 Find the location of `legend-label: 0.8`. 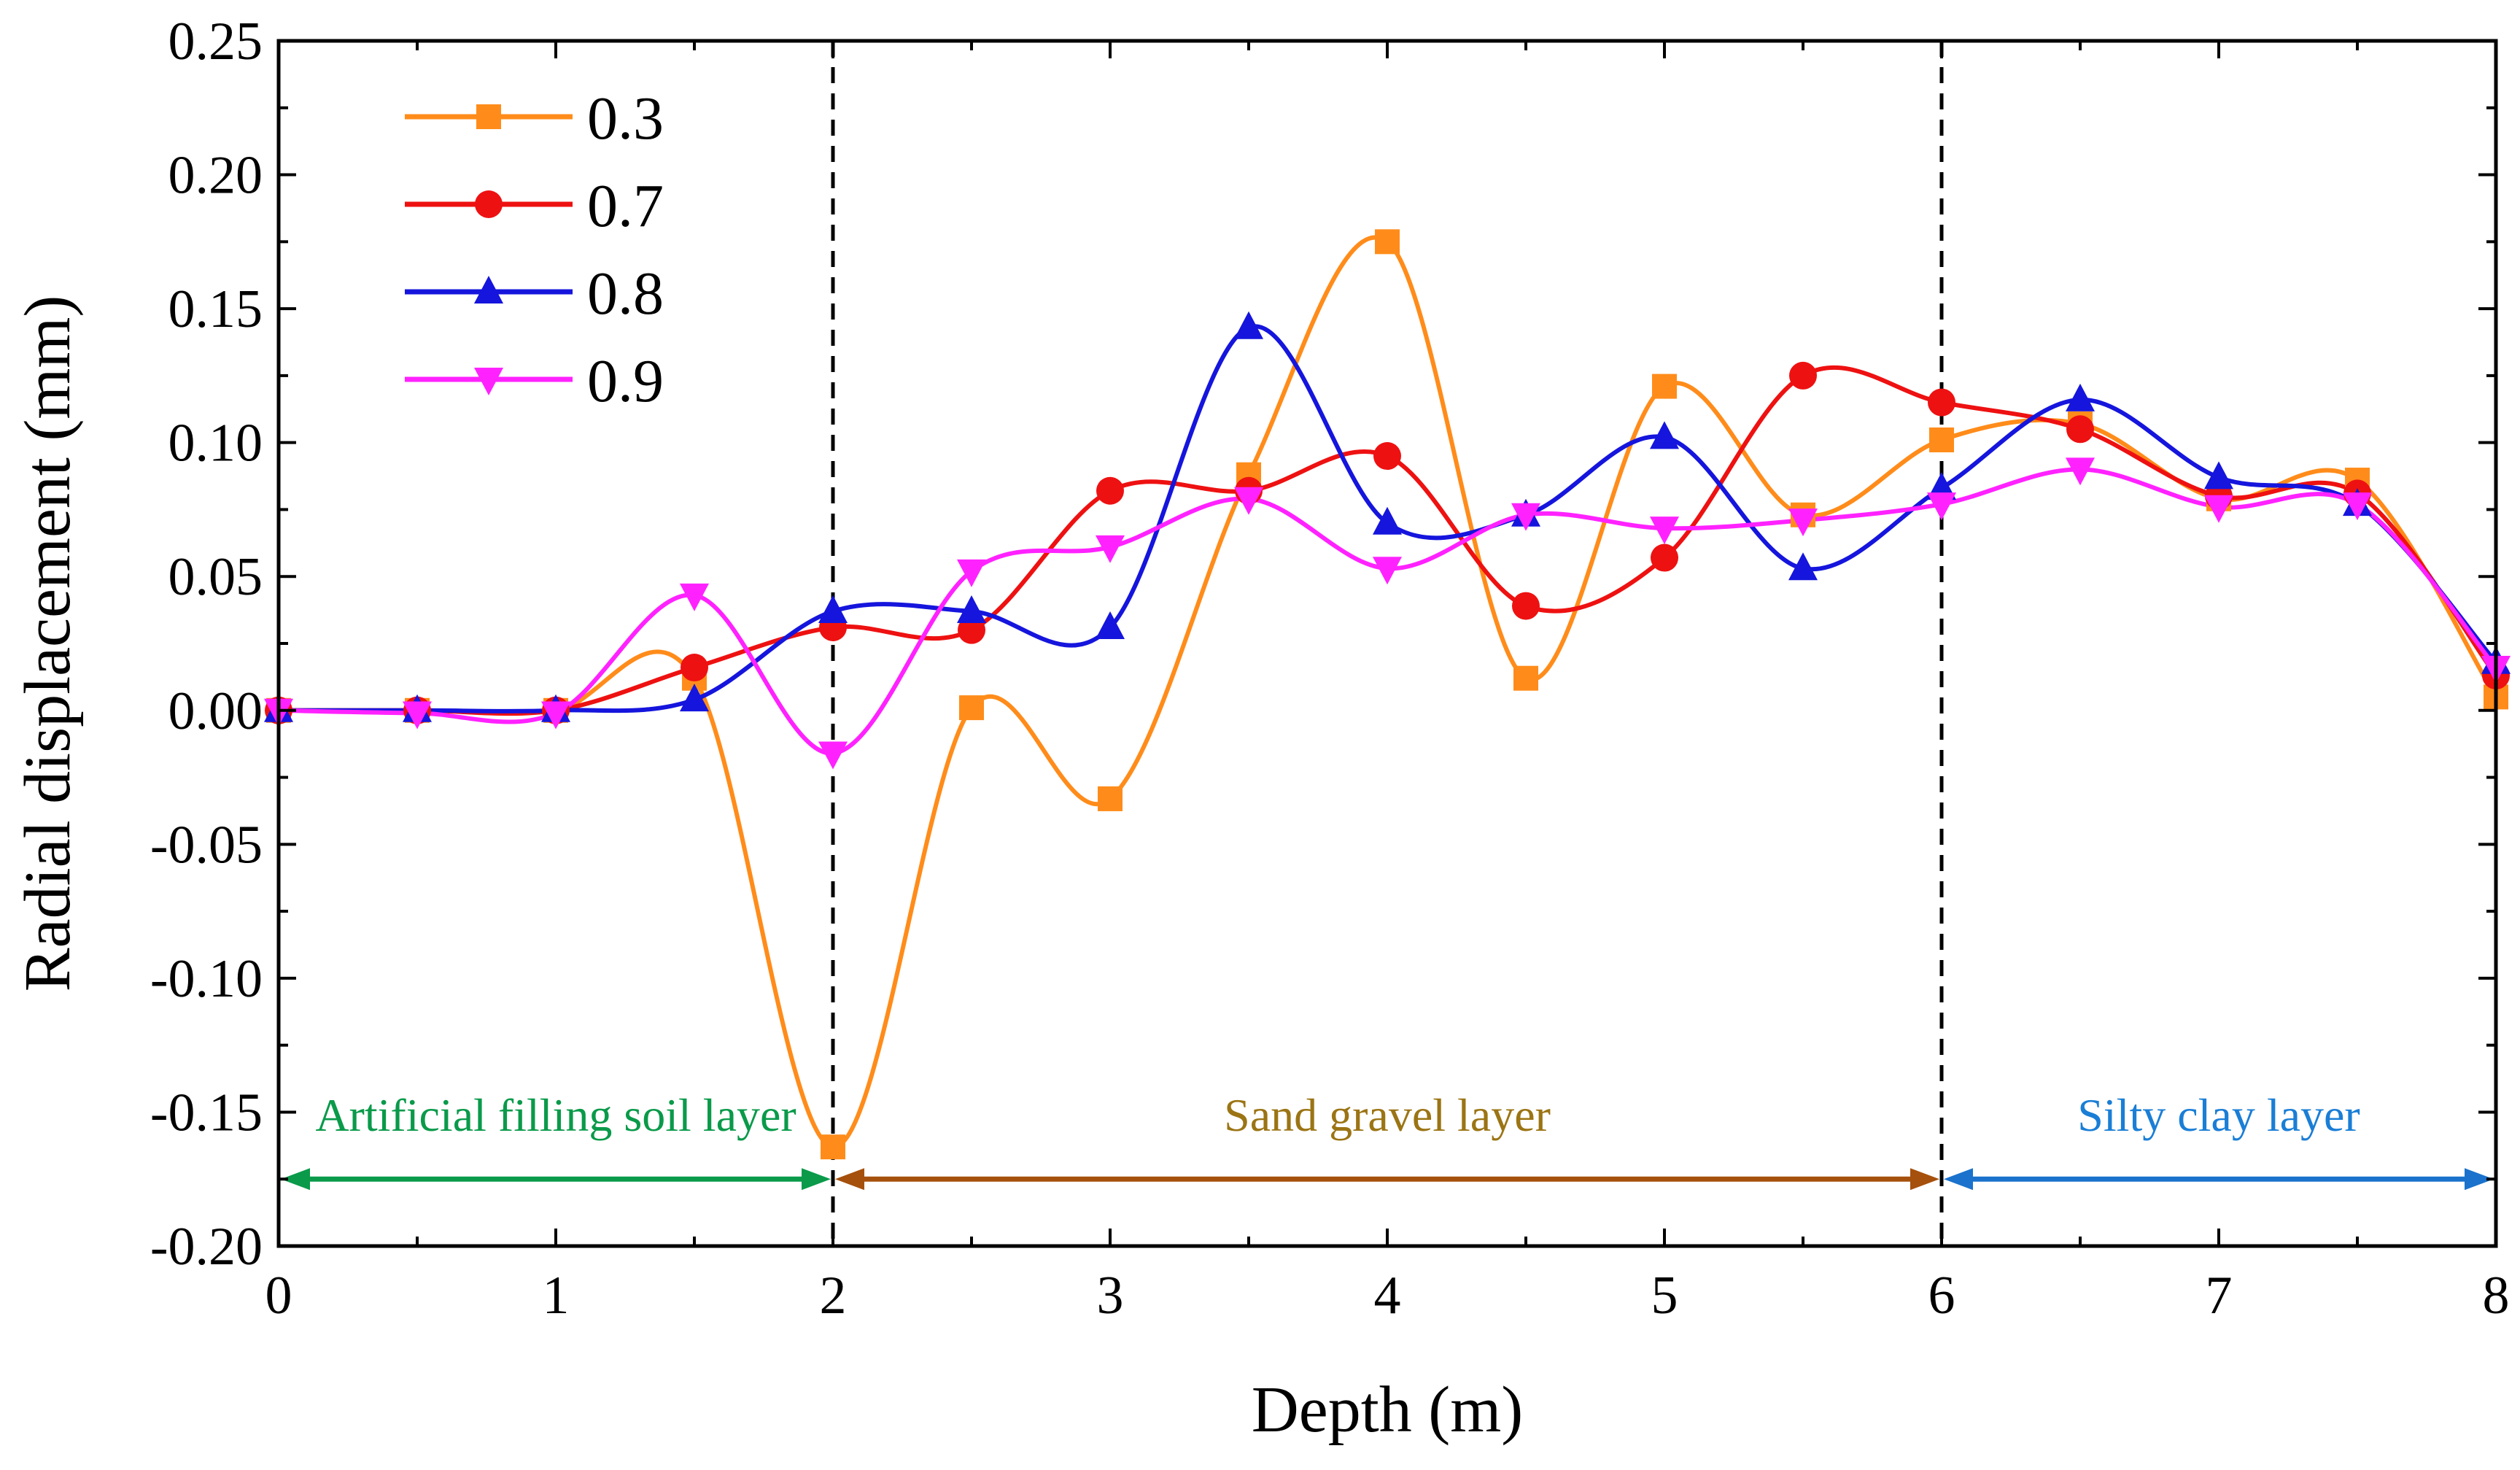

legend-label: 0.8 is located at coordinates (625, 294).